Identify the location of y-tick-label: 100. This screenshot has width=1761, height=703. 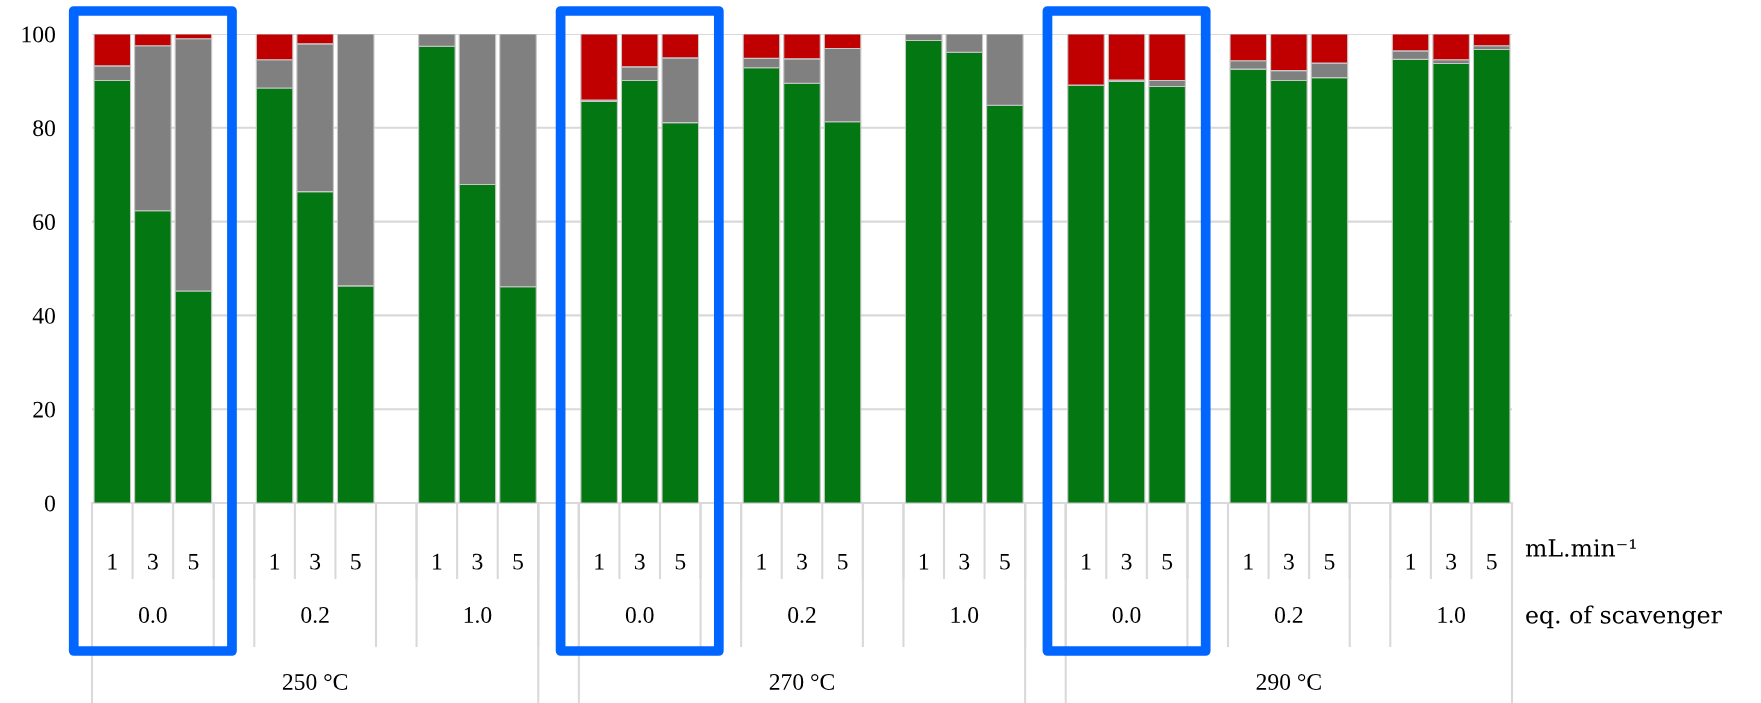
(38, 34).